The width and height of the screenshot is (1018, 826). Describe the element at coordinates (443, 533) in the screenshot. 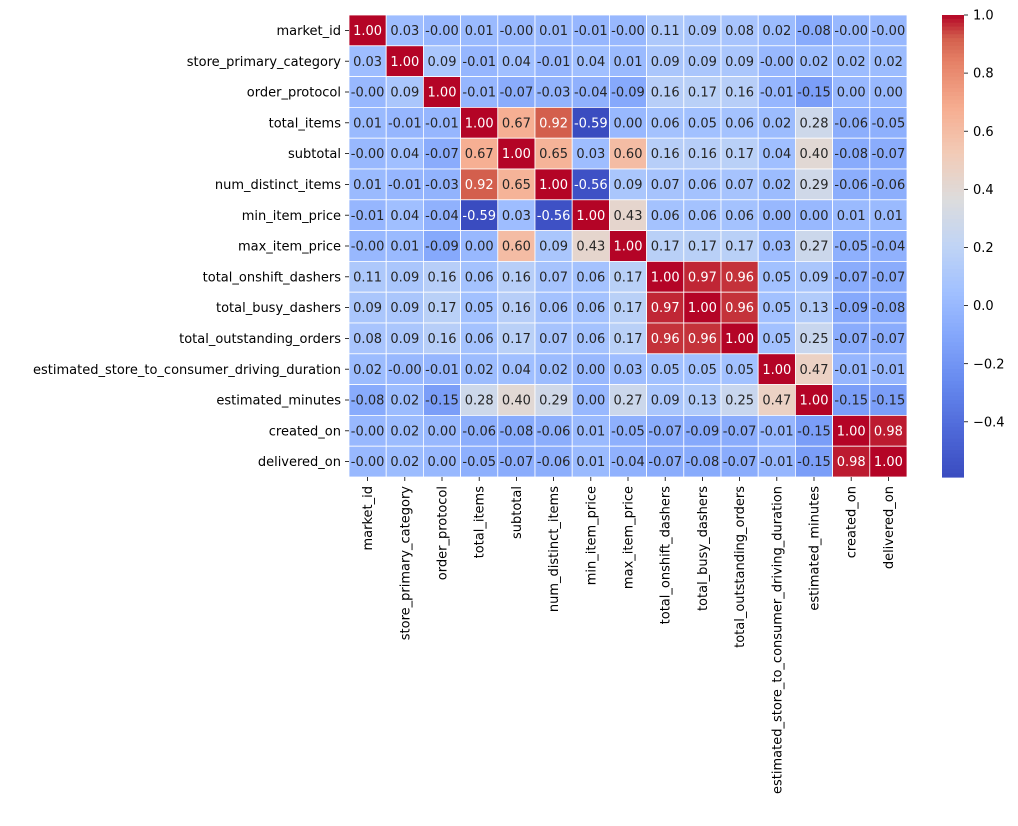

I see `x-tick-label: order_protocol` at that location.